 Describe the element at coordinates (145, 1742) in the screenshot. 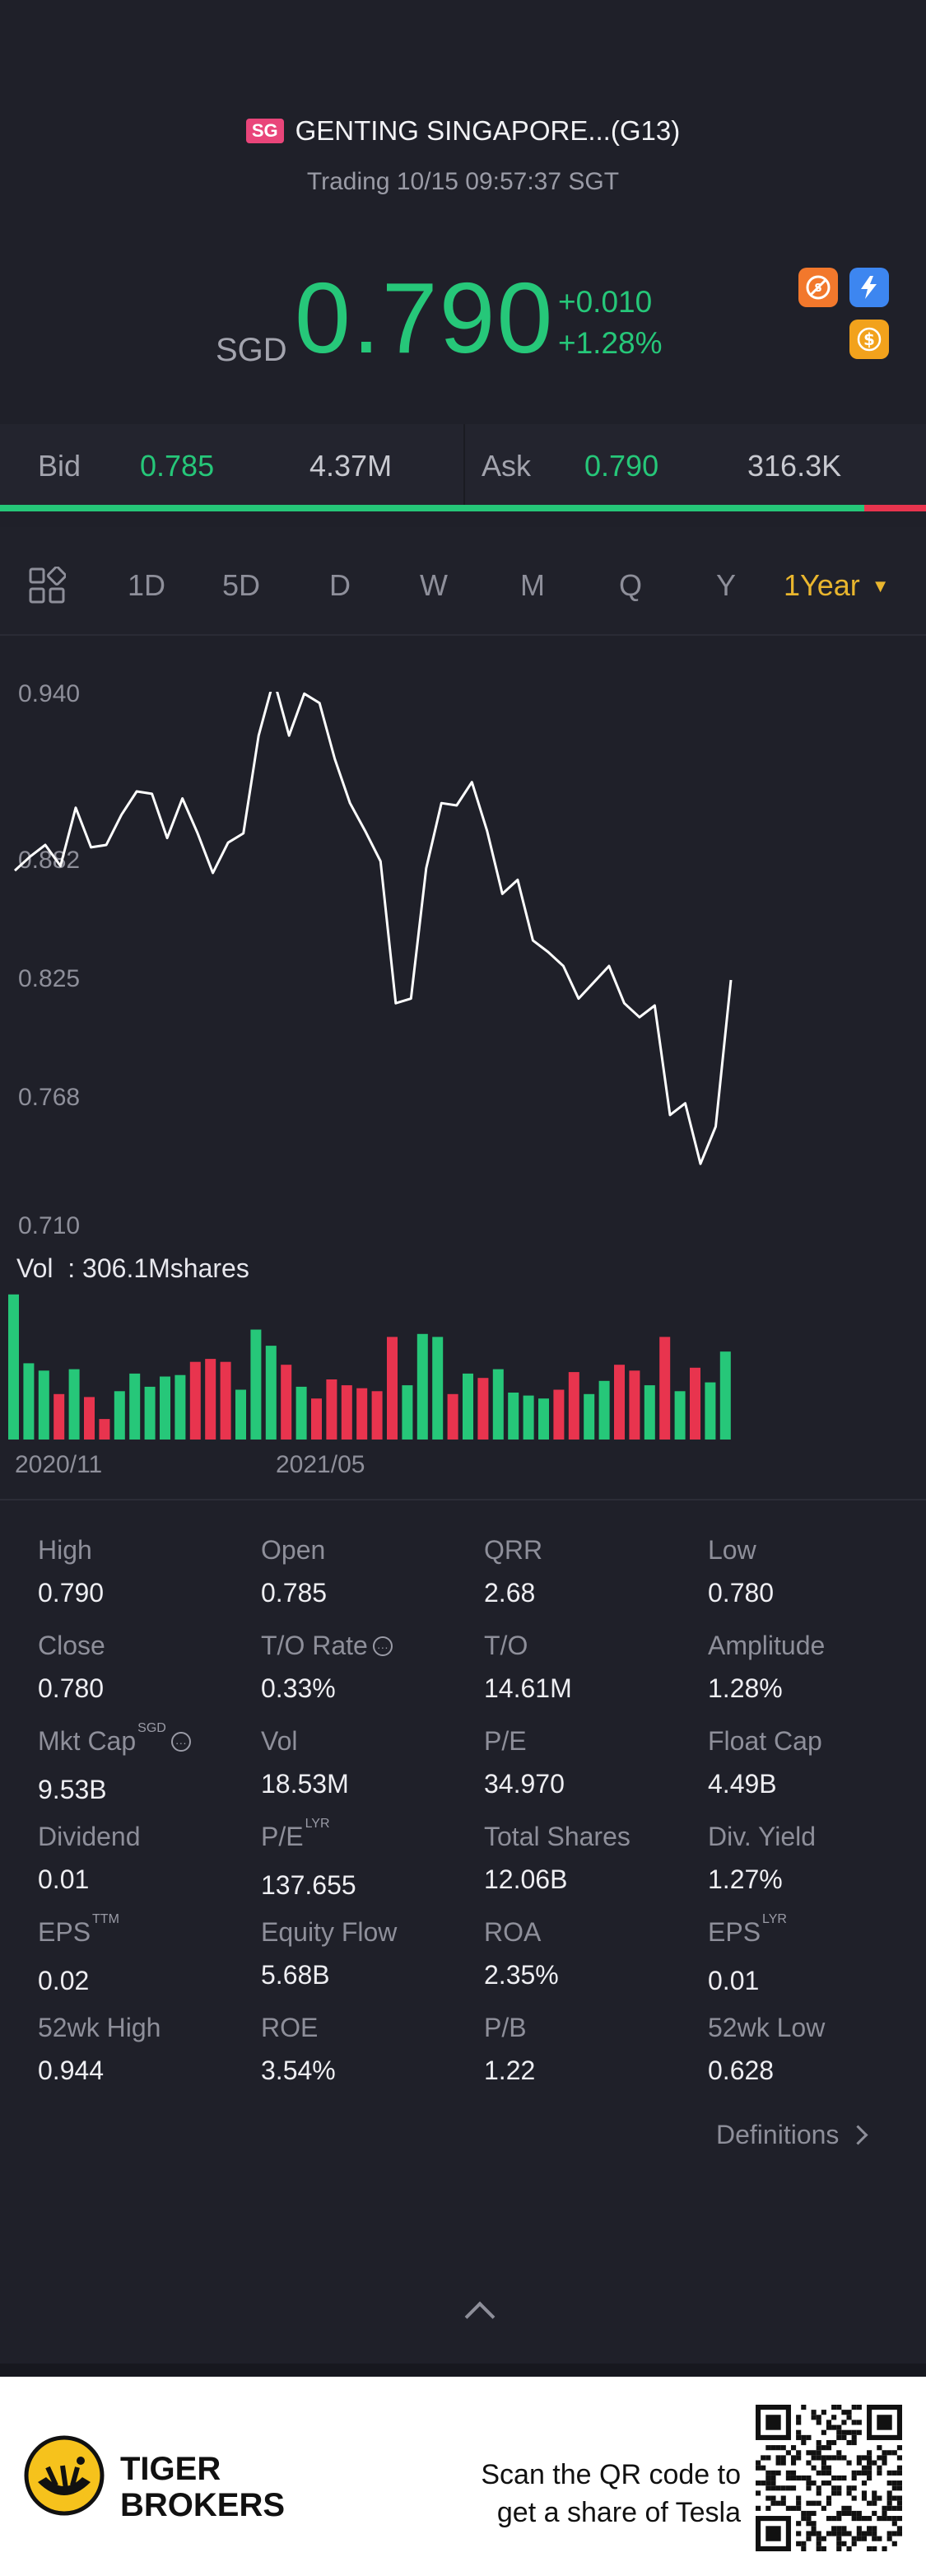

I see `stat-label: Mkt Cap SGD ···` at that location.